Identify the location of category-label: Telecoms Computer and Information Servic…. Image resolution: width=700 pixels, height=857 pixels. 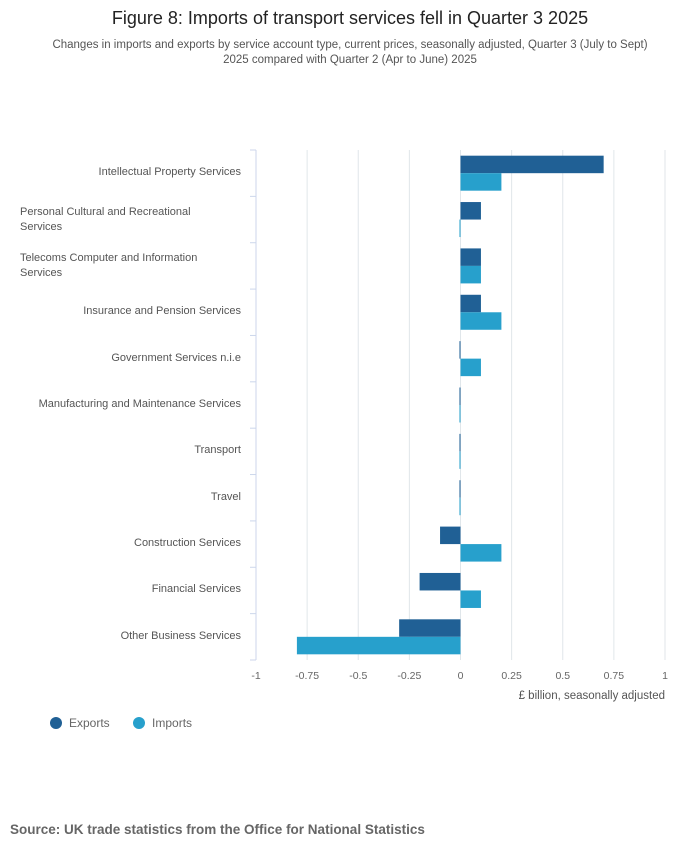
(109, 265).